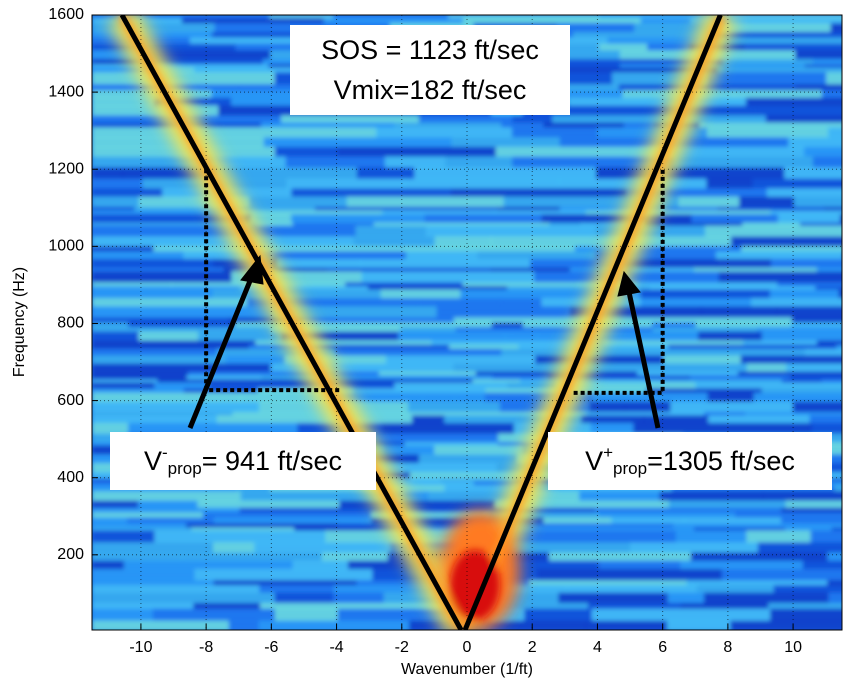 This screenshot has height=685, width=843. What do you see at coordinates (221, 352) in the screenshot?
I see `arrow` at bounding box center [221, 352].